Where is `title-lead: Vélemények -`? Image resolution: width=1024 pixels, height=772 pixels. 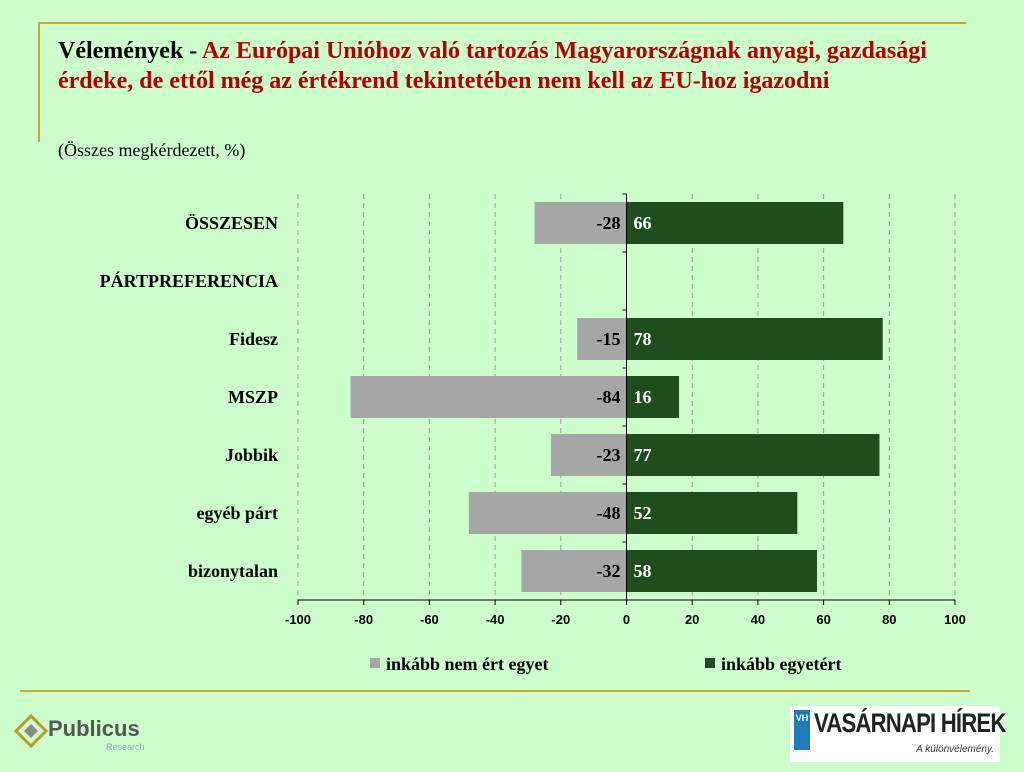
title-lead: Vélemények - is located at coordinates (130, 51).